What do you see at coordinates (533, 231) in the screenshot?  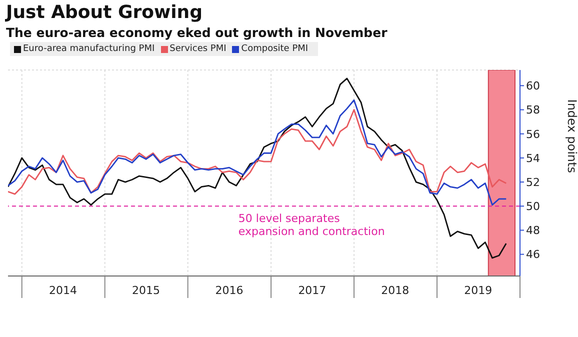 I see `y-tick-label: 48` at bounding box center [533, 231].